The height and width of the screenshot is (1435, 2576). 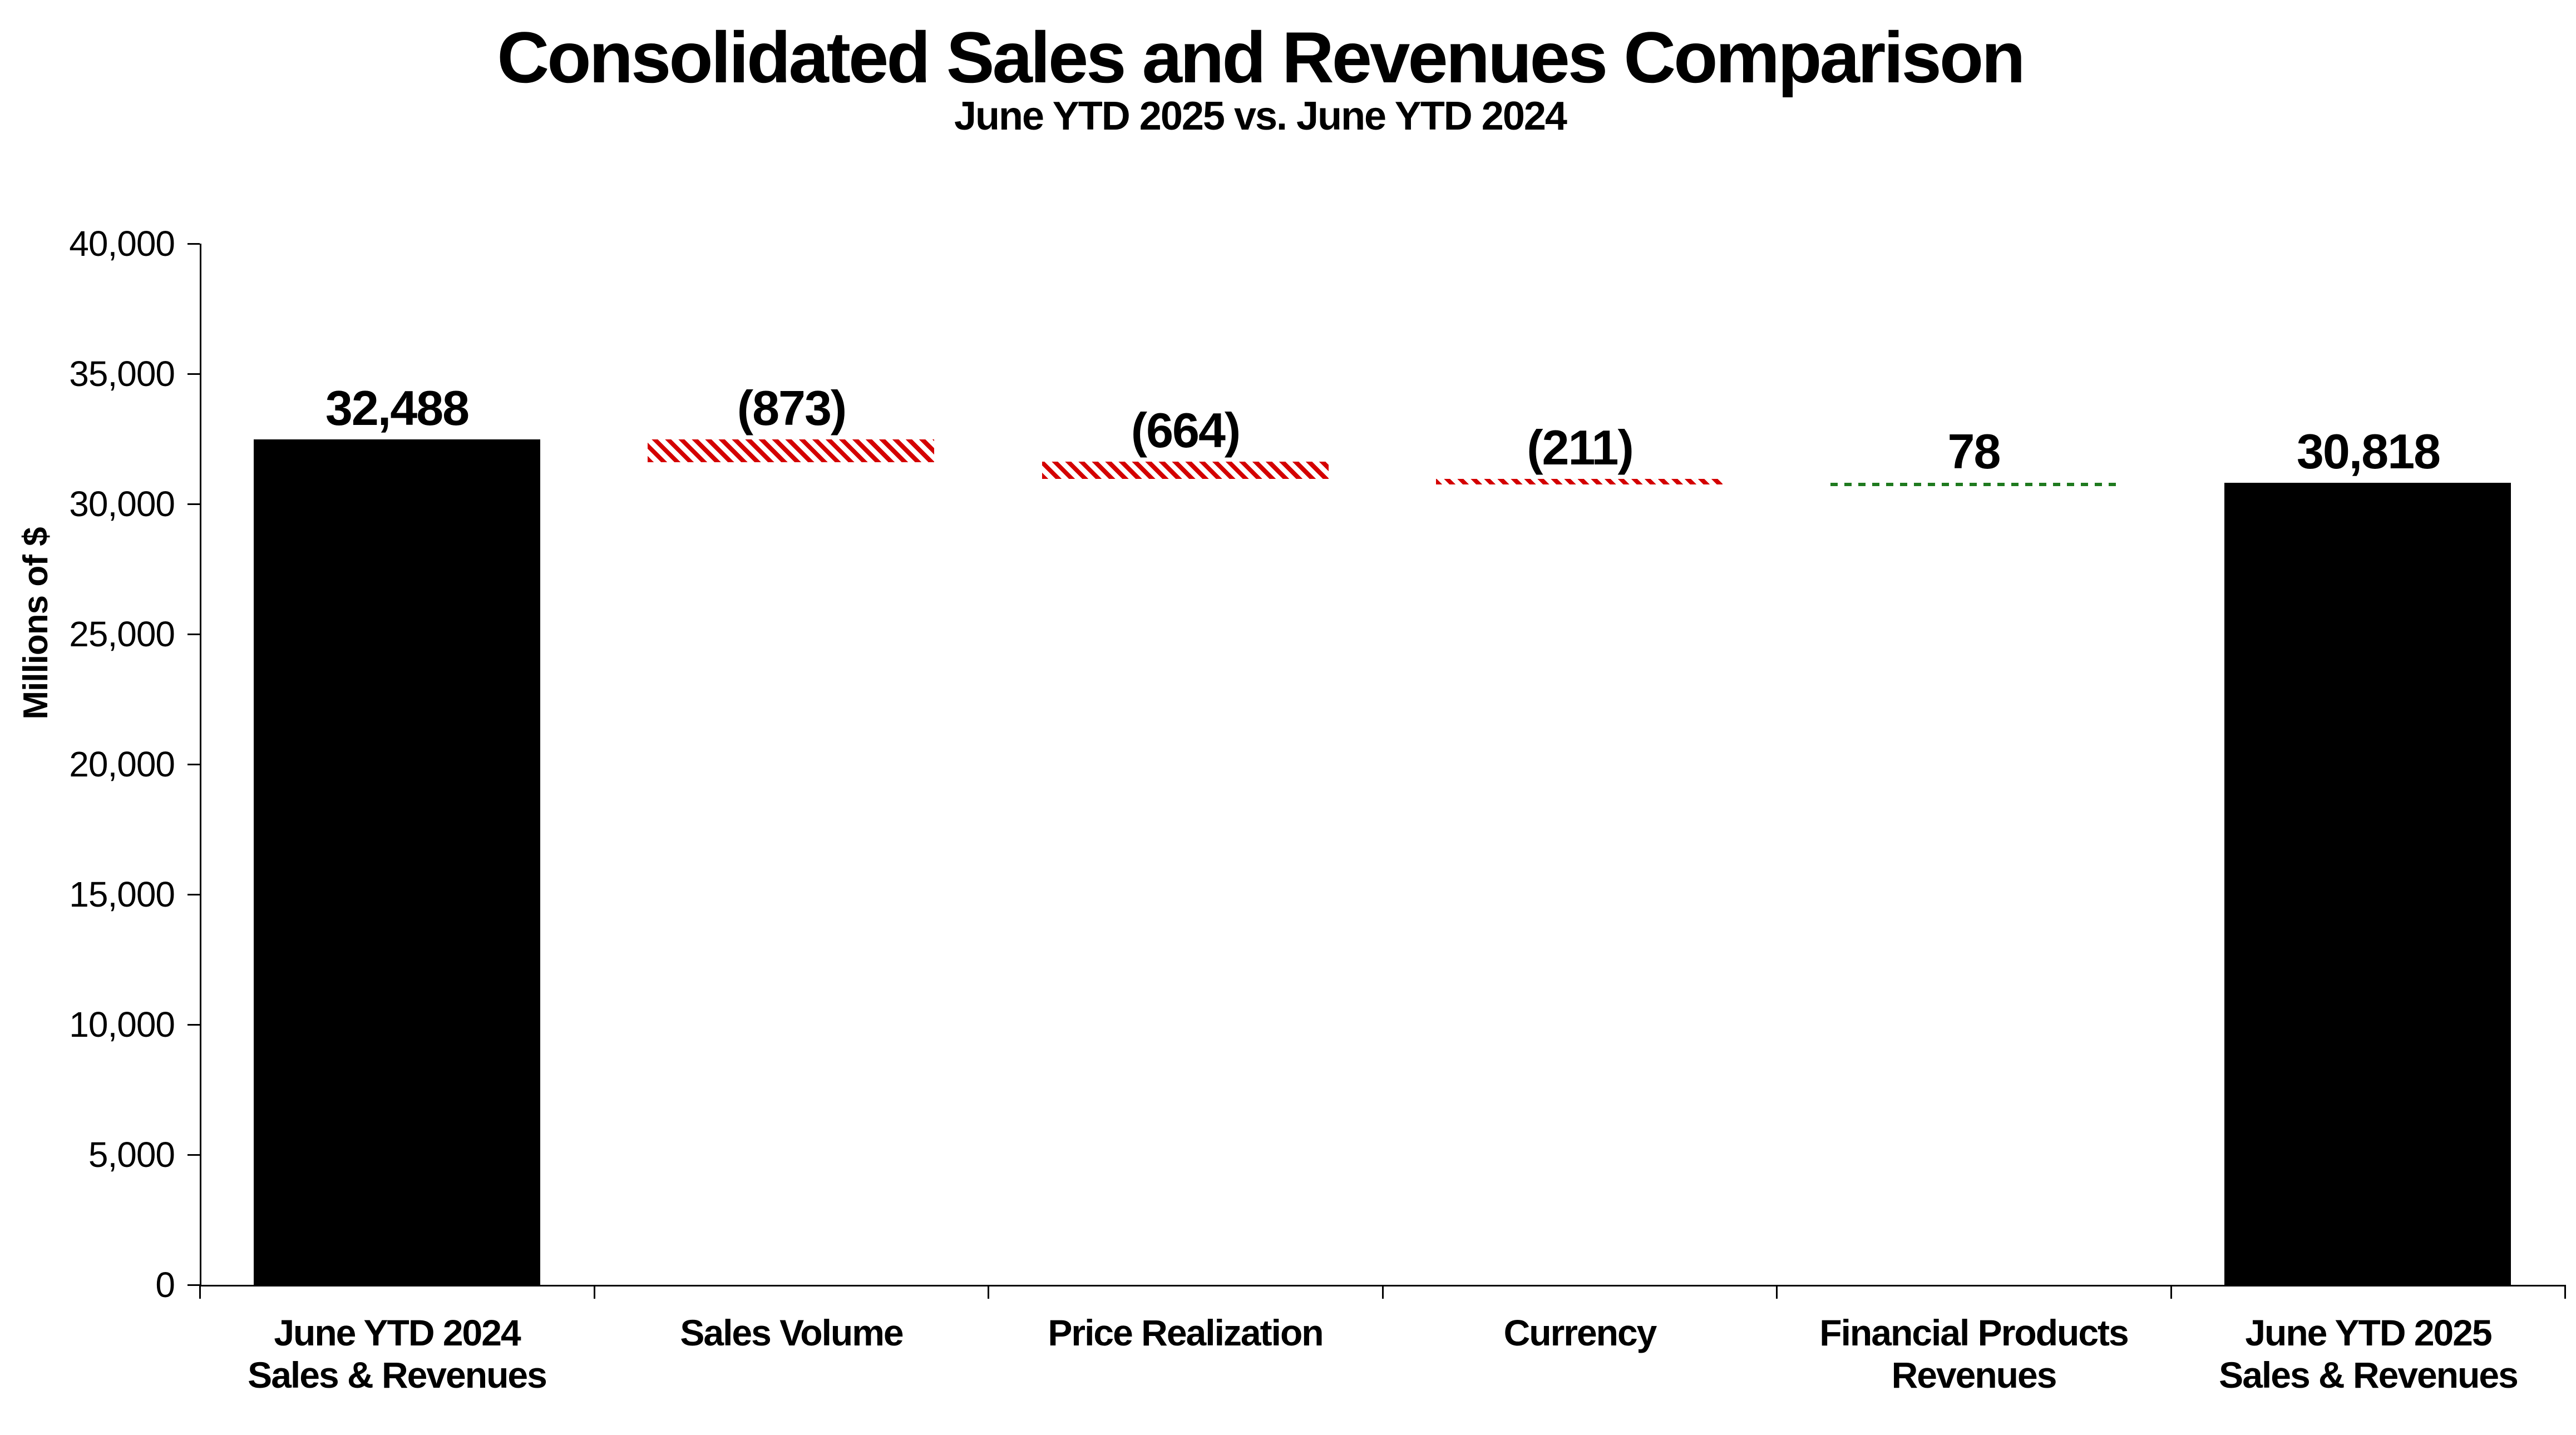 I want to click on chart-subtitle: June YTD 2025 vs. June YTD 2024, so click(x=1260, y=116).